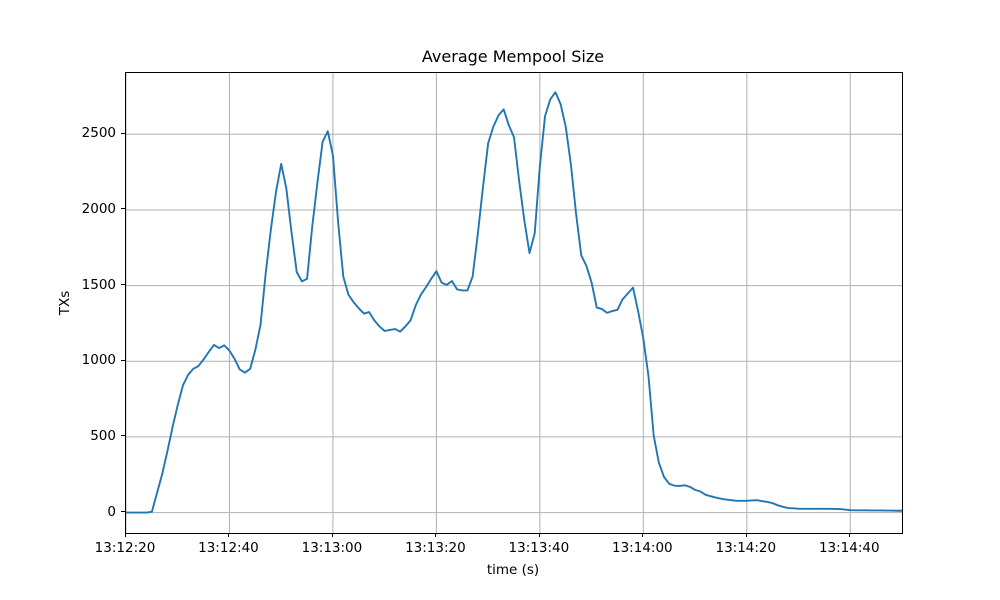 The height and width of the screenshot is (600, 1000). I want to click on x-tick-label: 13:13:20, so click(435, 548).